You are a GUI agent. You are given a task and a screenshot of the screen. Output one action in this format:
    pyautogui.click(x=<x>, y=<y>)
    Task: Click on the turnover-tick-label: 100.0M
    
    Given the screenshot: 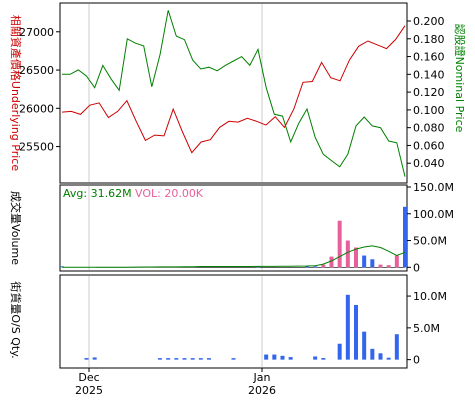 What is the action you would take?
    pyautogui.click(x=433, y=214)
    